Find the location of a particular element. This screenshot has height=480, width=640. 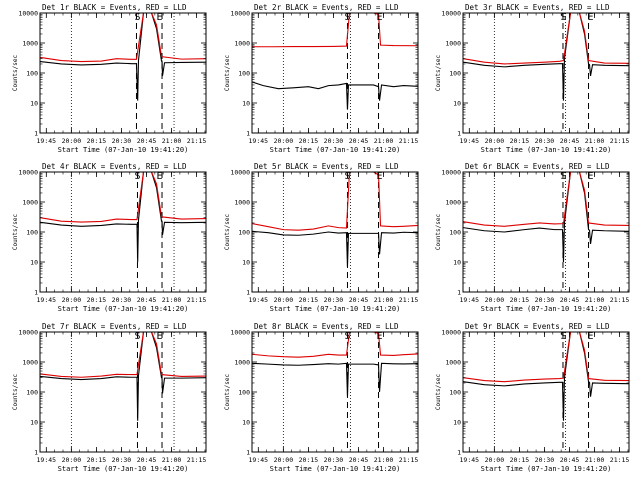

panel-title: Det 2r BLACK = Events, RED = LLD is located at coordinates (326, 7).